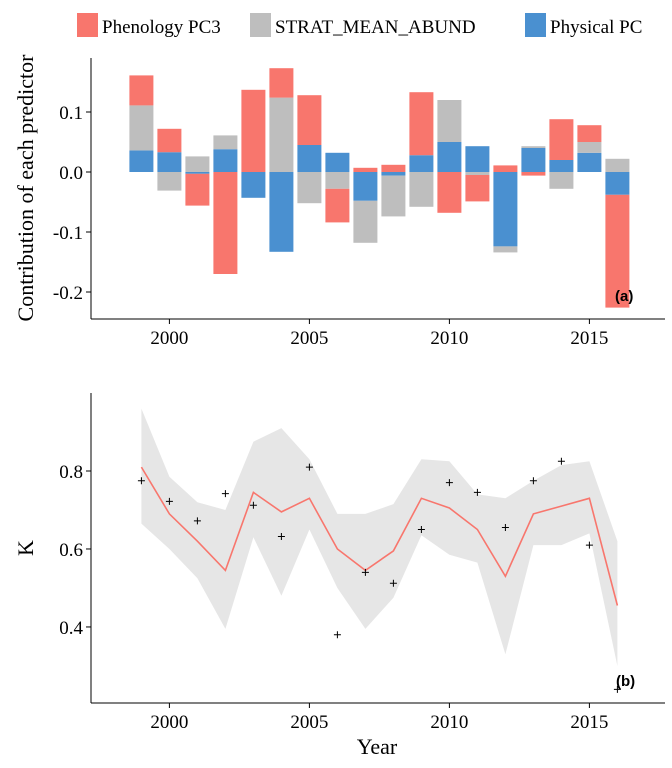 The height and width of the screenshot is (768, 672). I want to click on bar-2002-strat-mean-abund, so click(225, 142).